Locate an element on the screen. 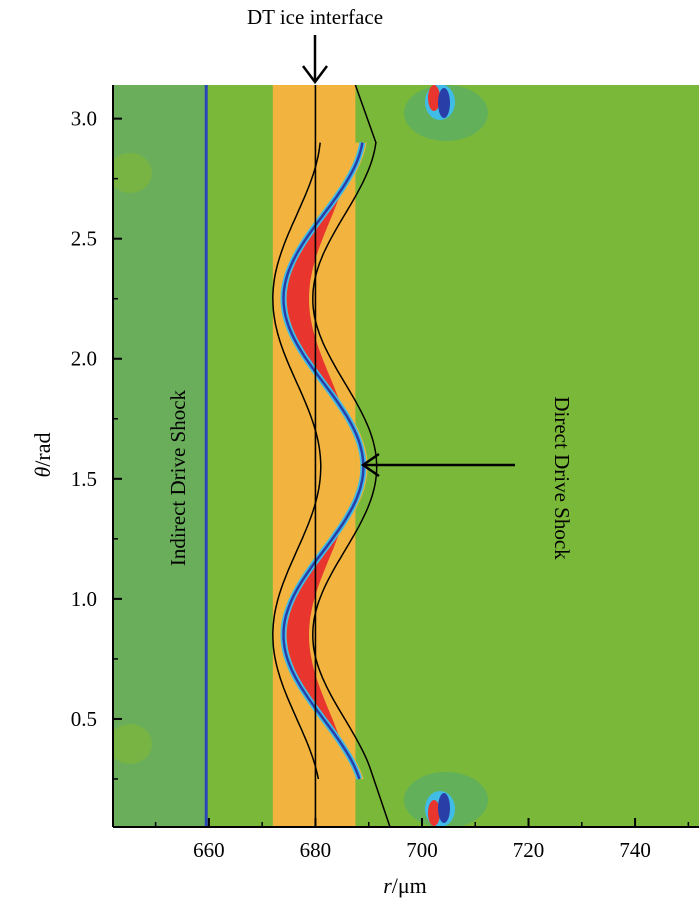  y-axis-title: θ/rad is located at coordinates (42, 454).